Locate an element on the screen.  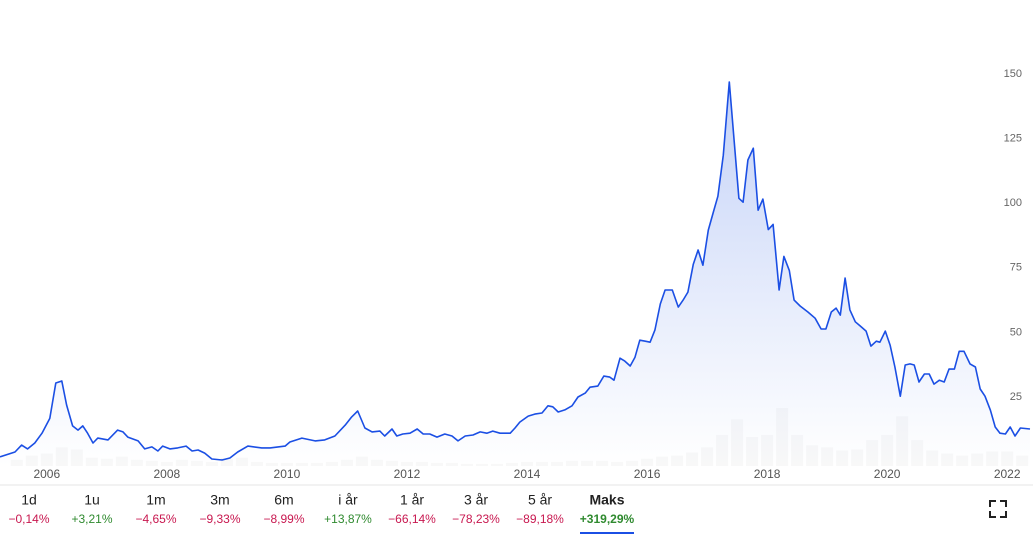
x-tick-label: 2020 is located at coordinates (887, 474).